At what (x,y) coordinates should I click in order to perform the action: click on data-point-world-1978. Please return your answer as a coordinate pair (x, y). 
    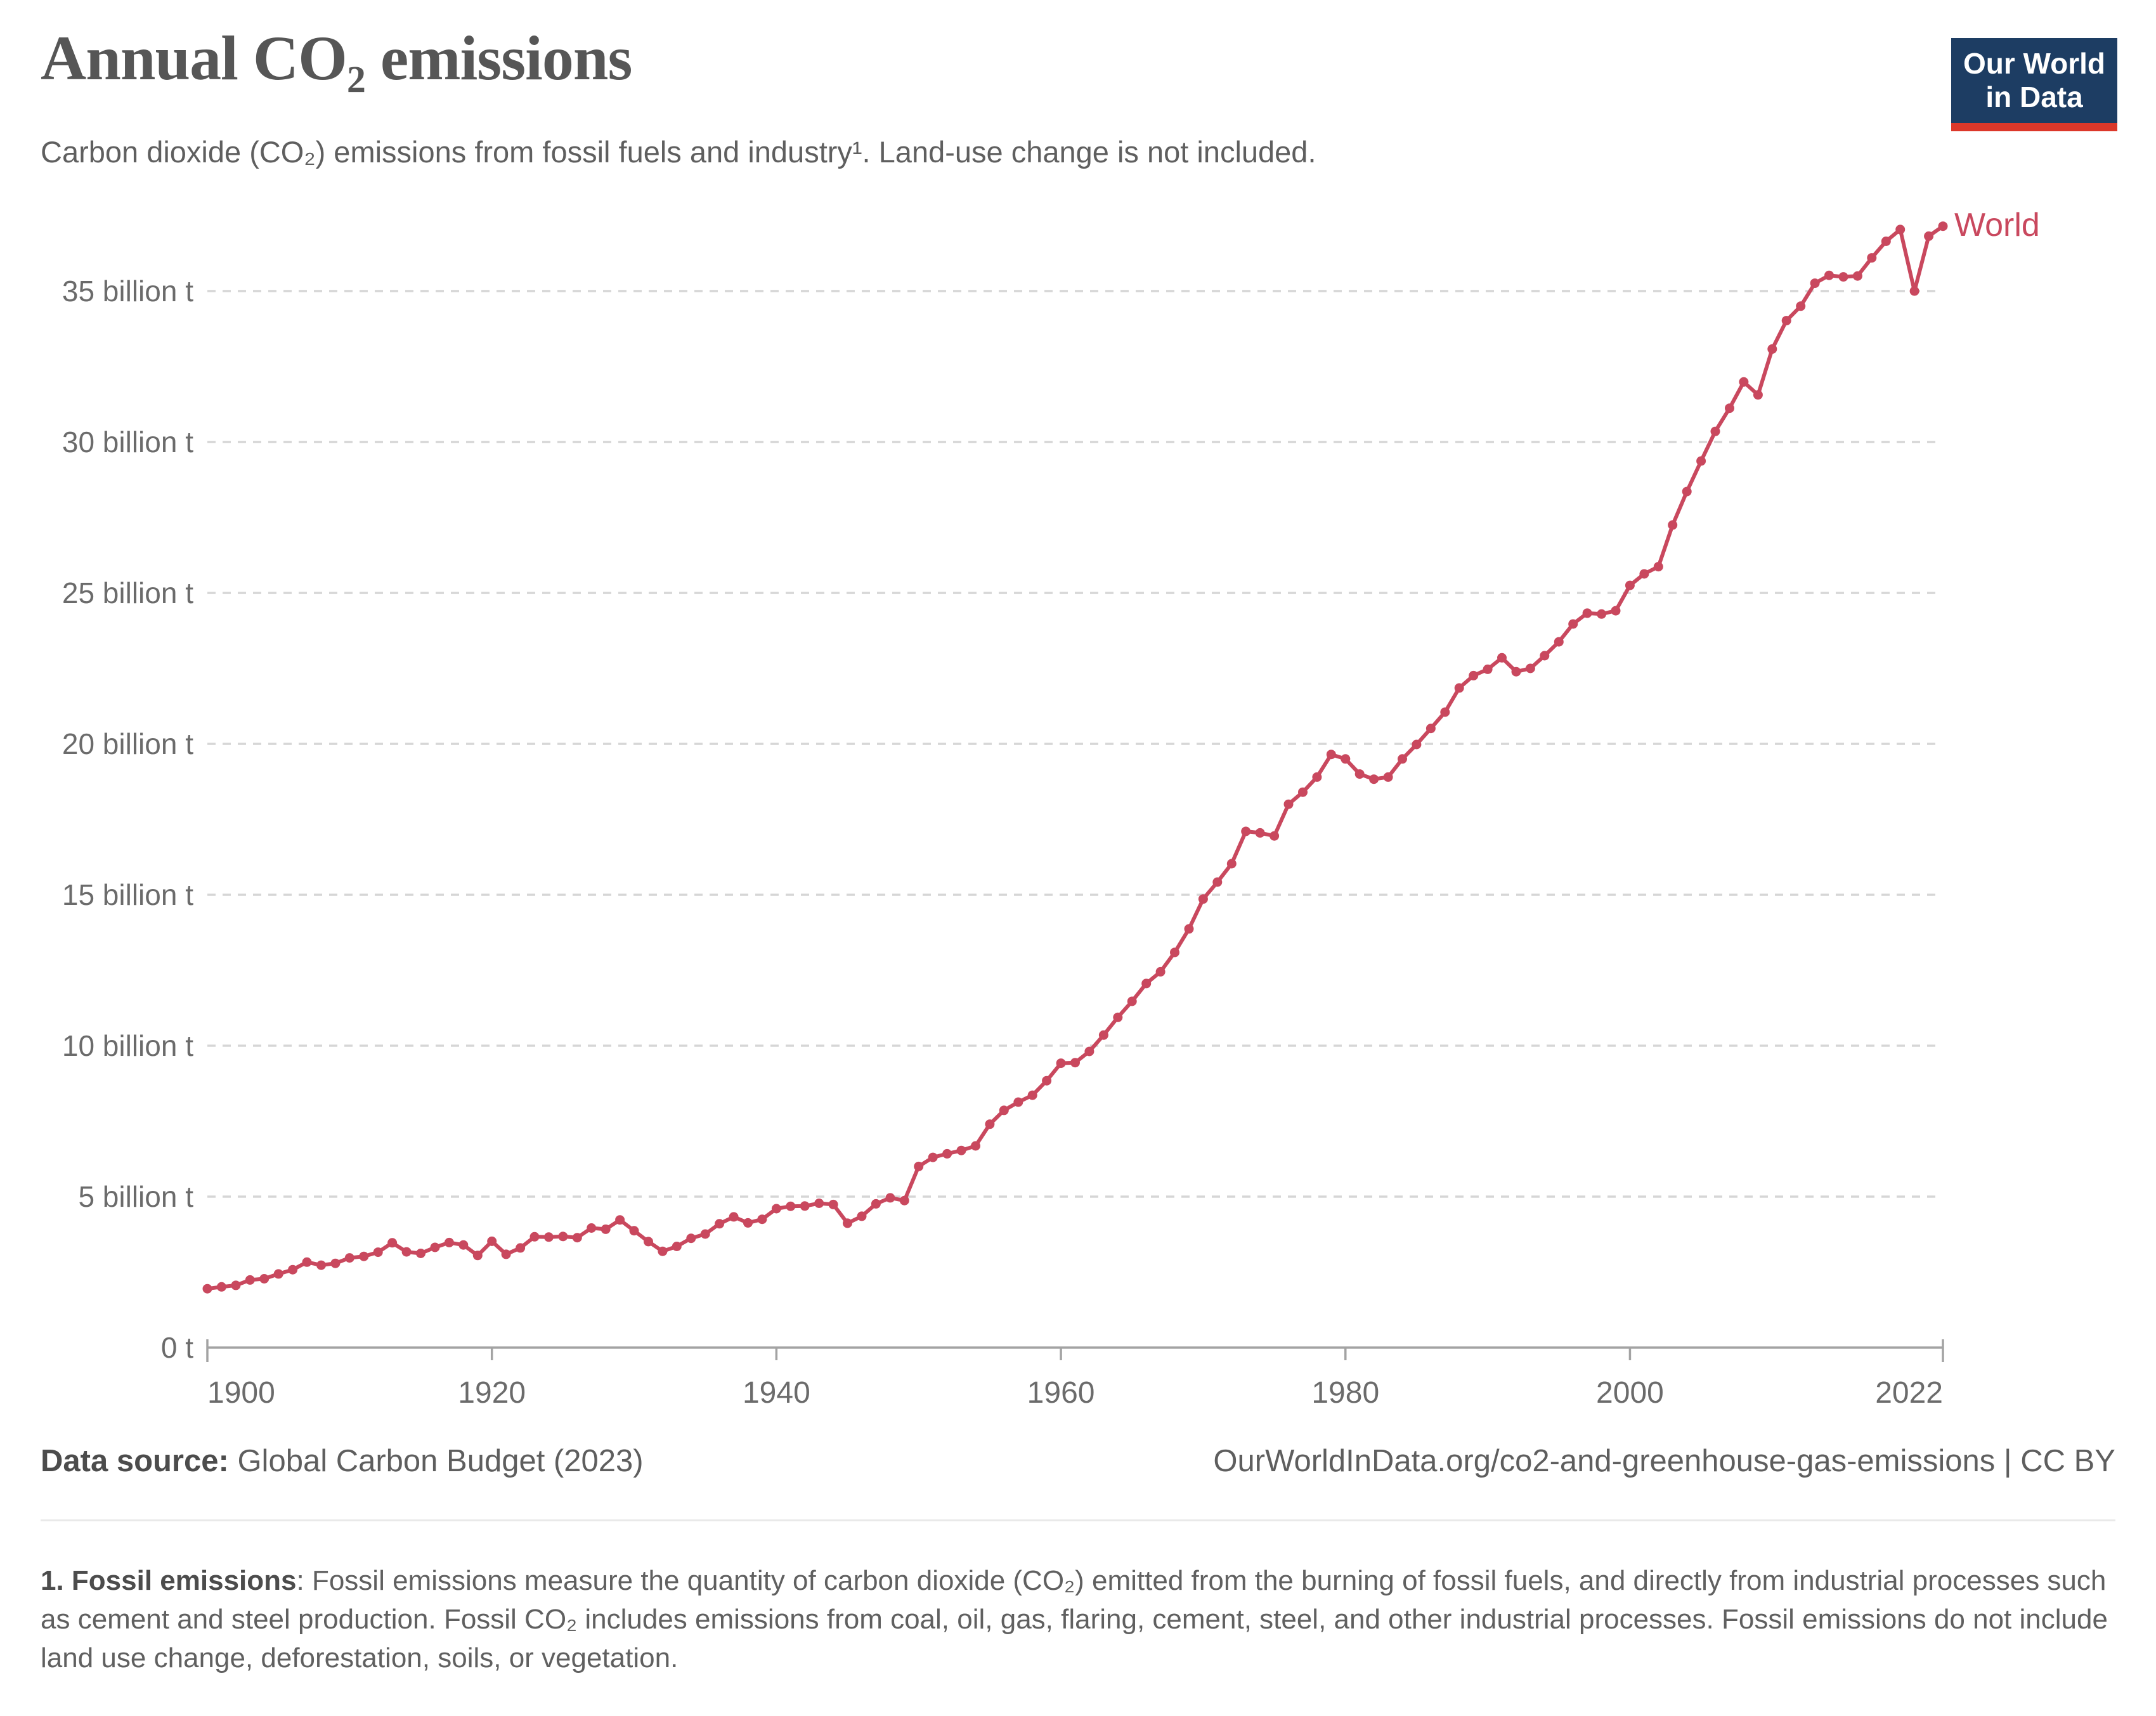
    Looking at the image, I should click on (1317, 777).